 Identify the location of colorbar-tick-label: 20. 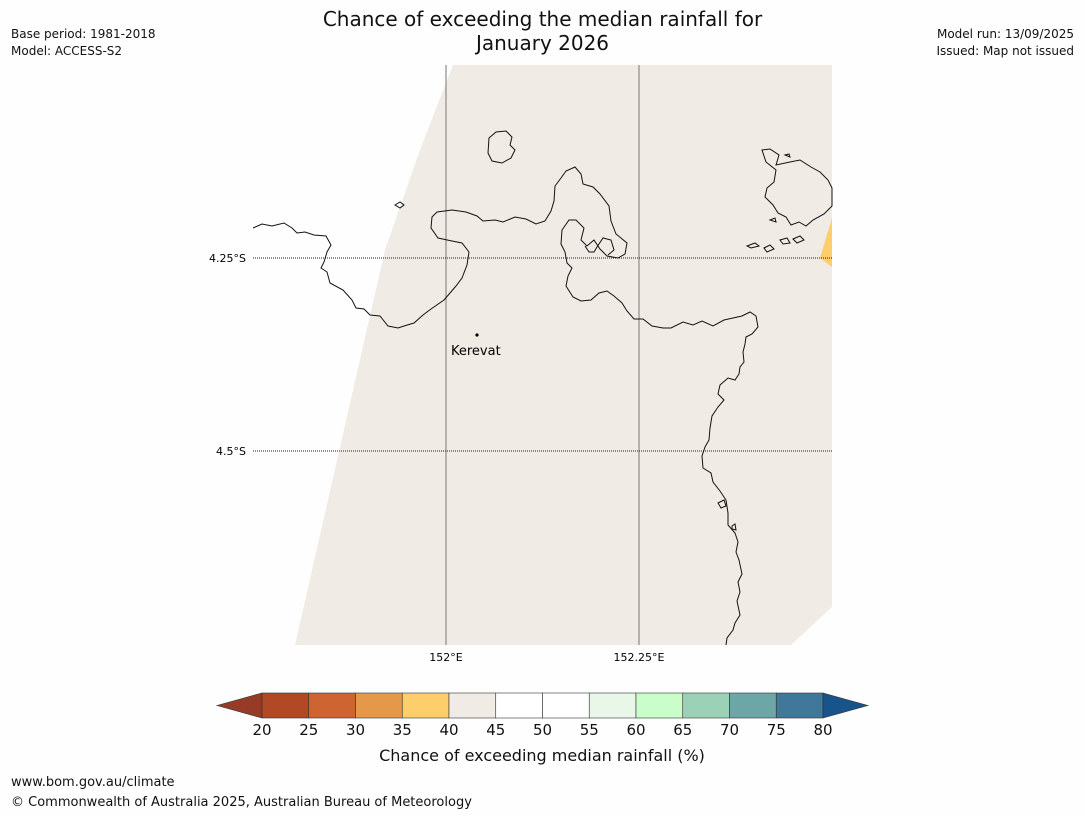
(261, 730).